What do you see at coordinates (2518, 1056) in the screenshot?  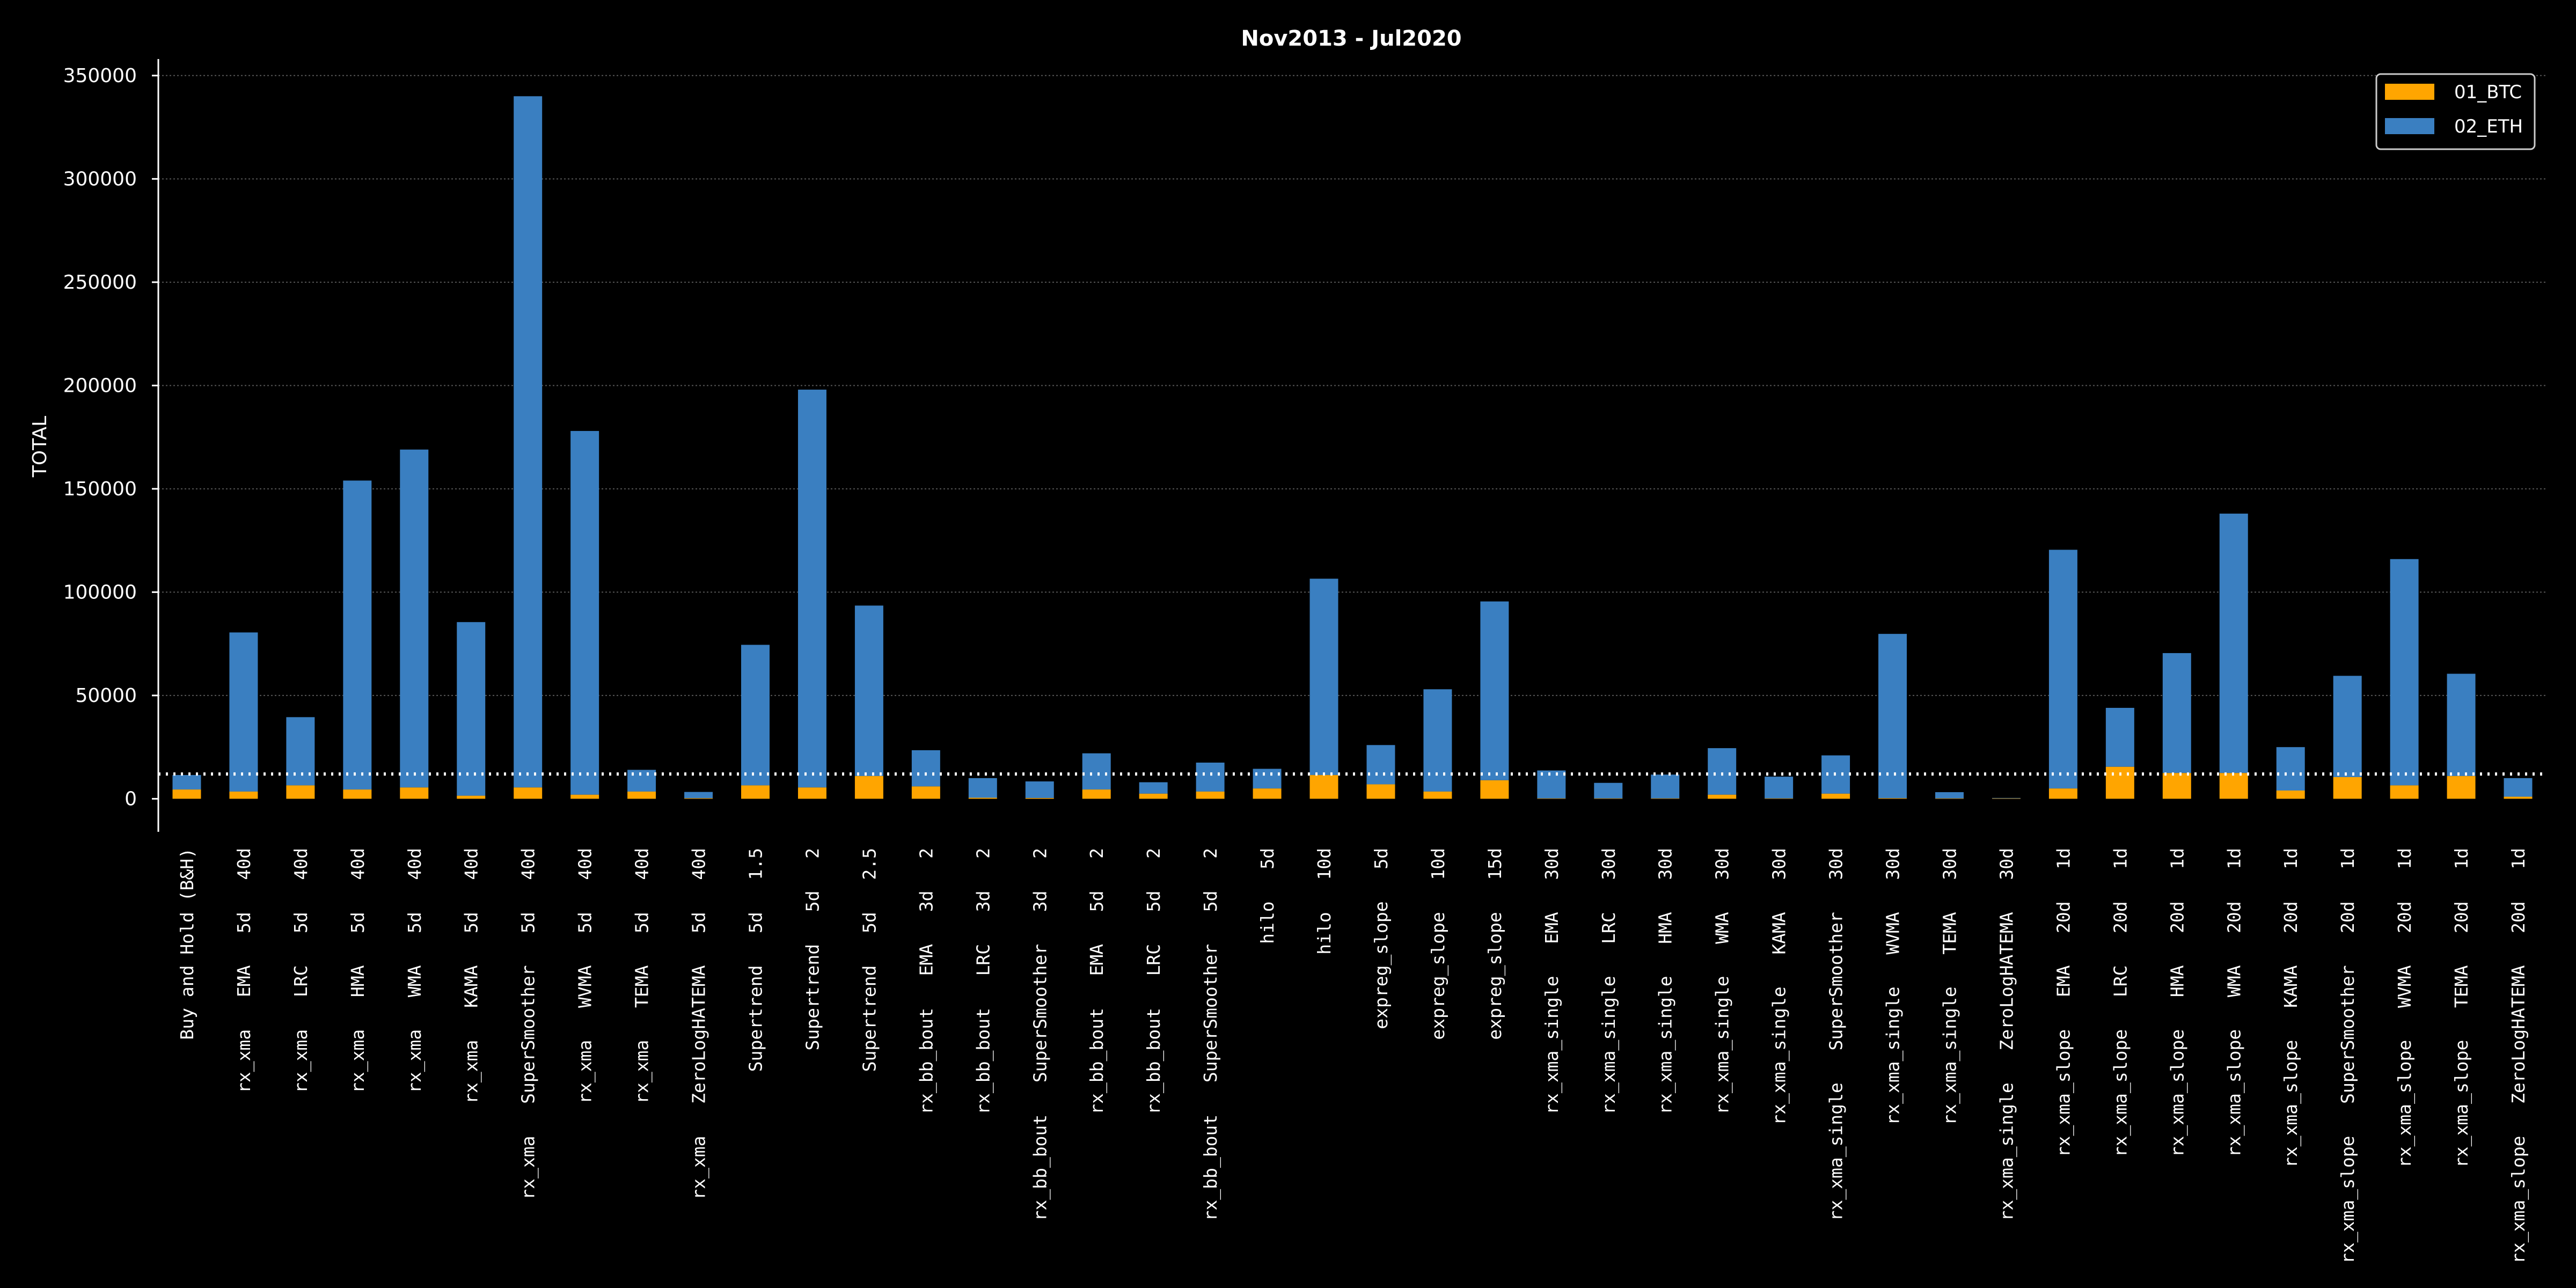 I see `x-tick-label-41: rx_xma_slope ZeroLogHATEMA 20d 1d` at bounding box center [2518, 1056].